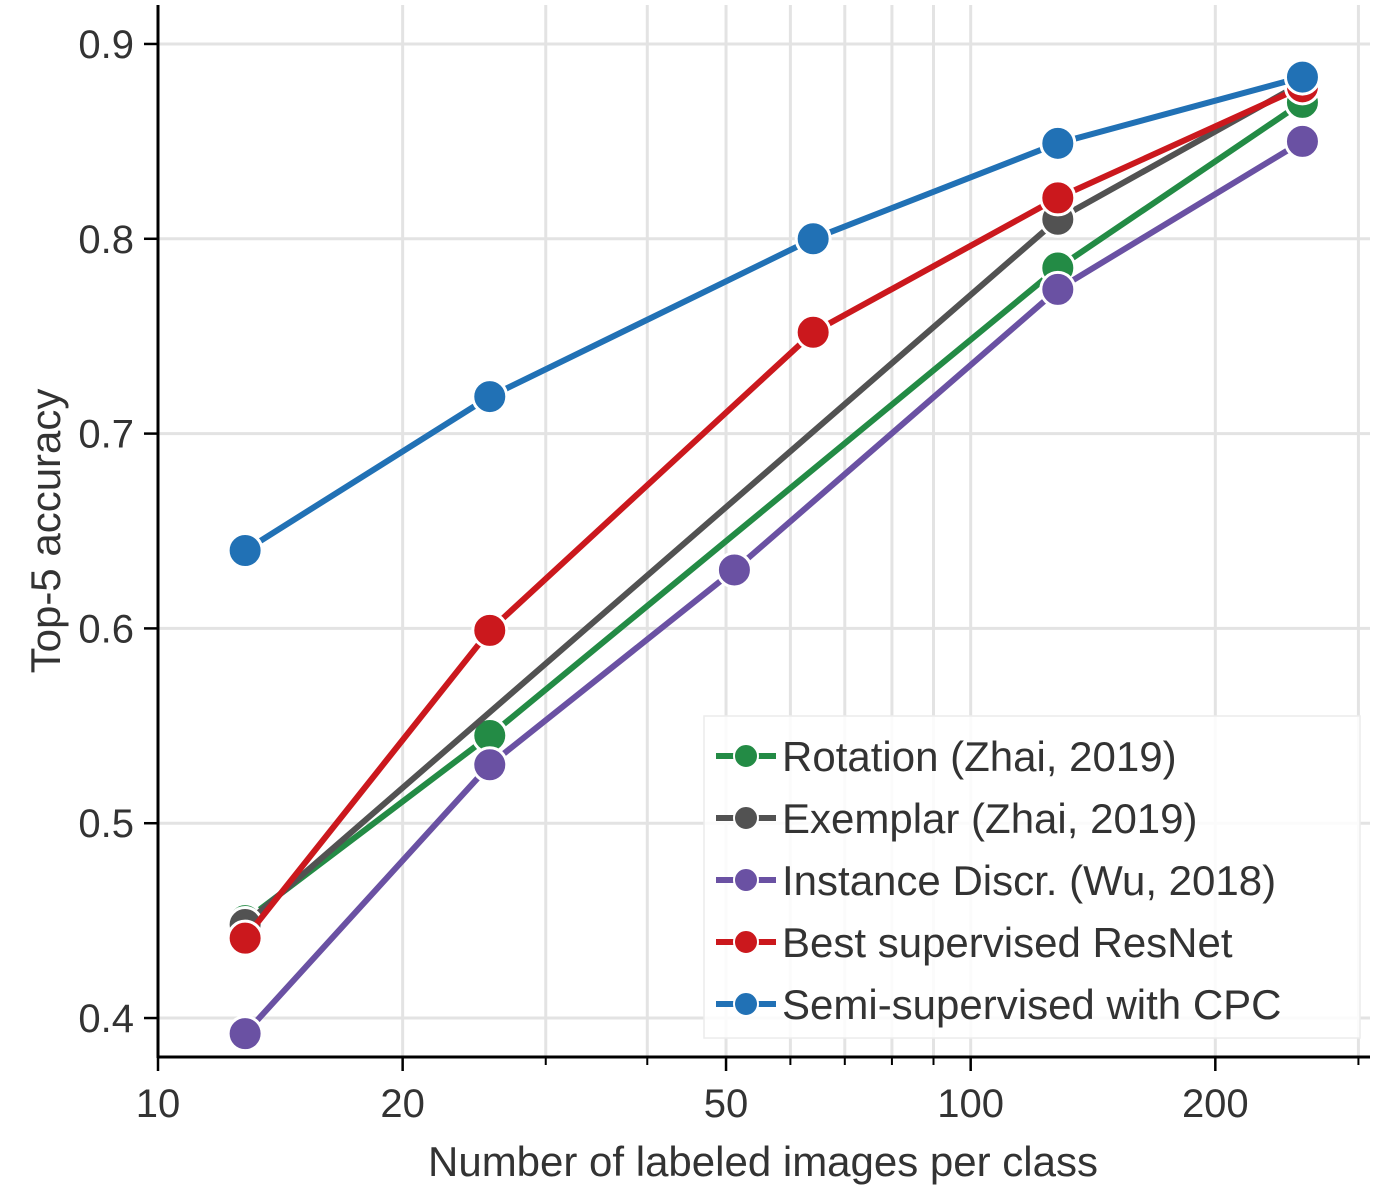 This screenshot has width=1400, height=1200. I want to click on legend-item: Best supervised ResNet, so click(974, 942).